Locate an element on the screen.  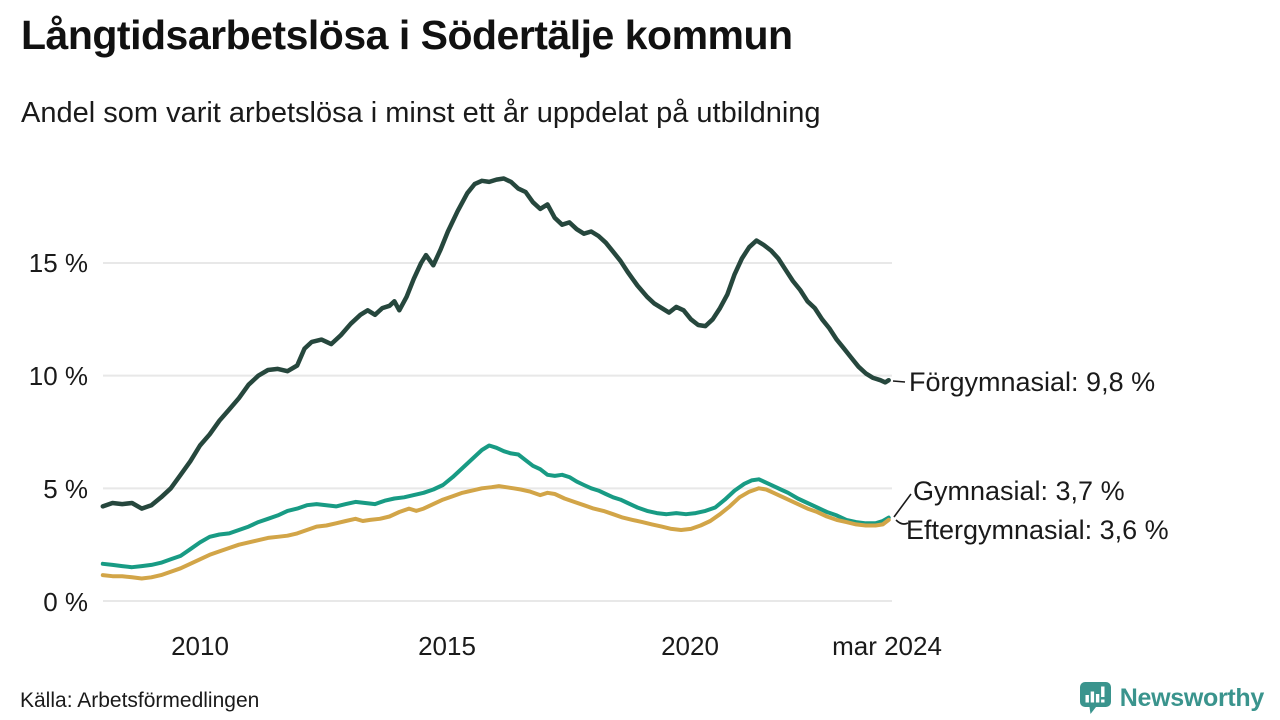
leader-lines is located at coordinates (902, 452).